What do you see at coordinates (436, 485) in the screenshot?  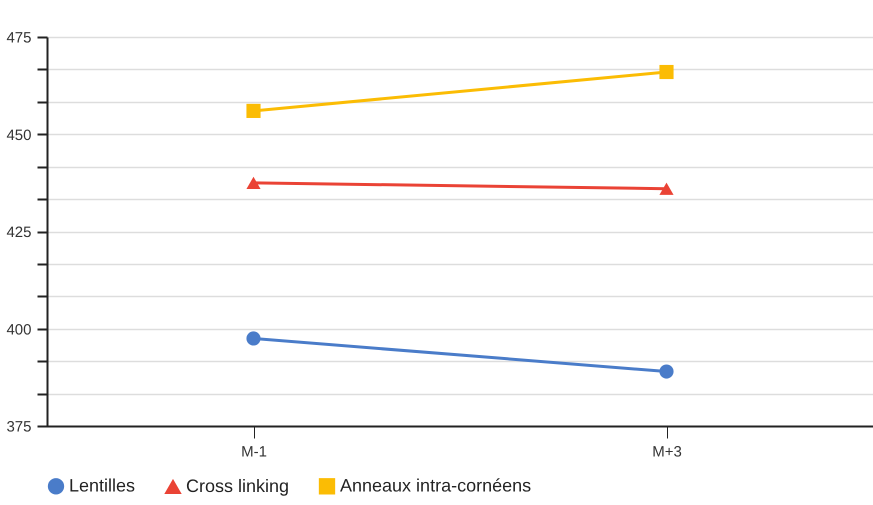 I see `legend-label: Anneaux intra-cornéens` at bounding box center [436, 485].